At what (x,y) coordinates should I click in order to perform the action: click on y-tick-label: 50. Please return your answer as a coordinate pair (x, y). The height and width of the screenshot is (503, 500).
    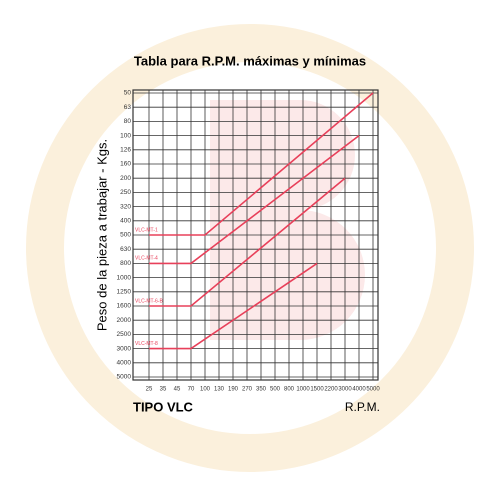
    Looking at the image, I should click on (128, 93).